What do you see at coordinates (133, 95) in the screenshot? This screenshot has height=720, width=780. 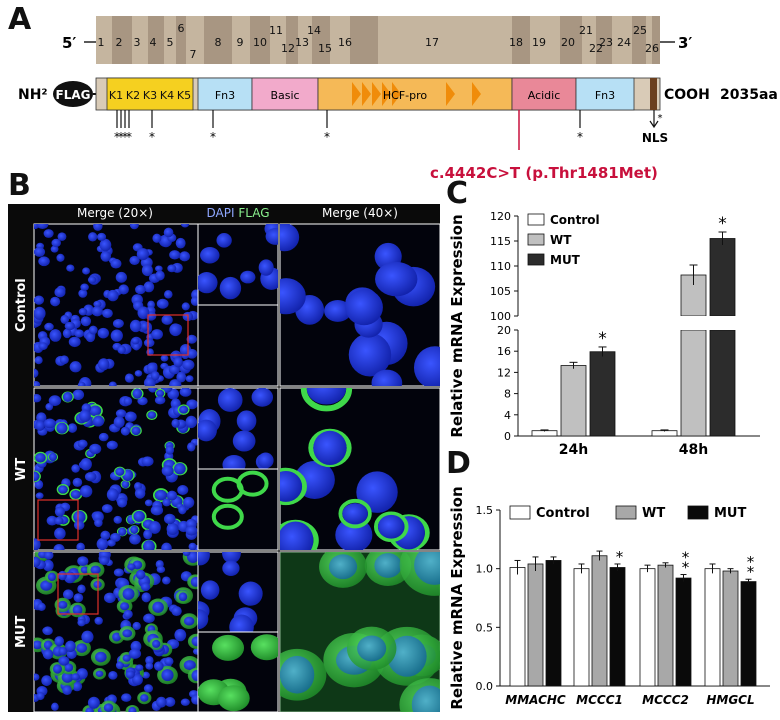 I see `kelch-label: K2` at bounding box center [133, 95].